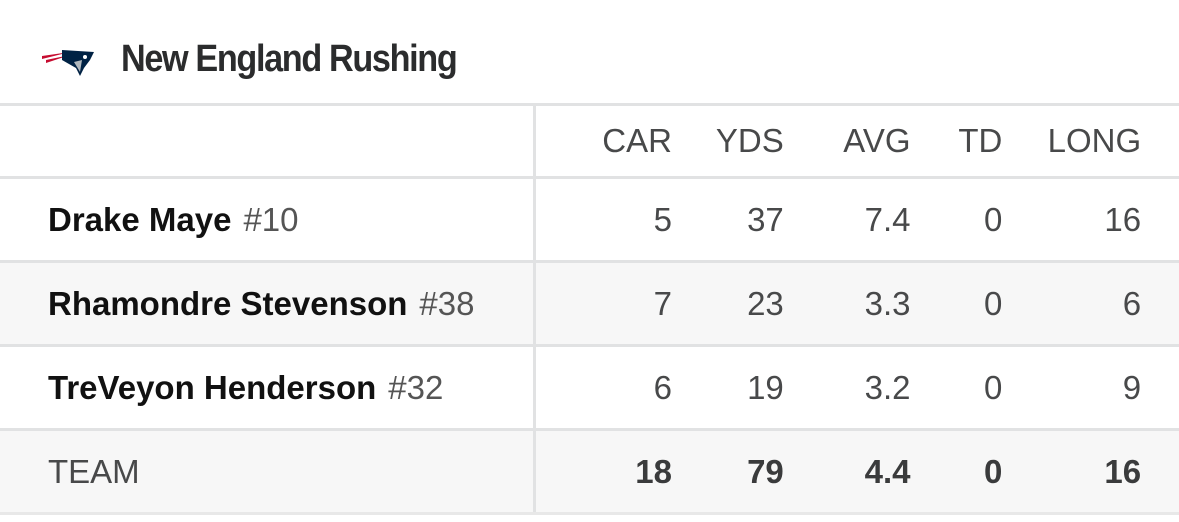 This screenshot has height=522, width=1179. Describe the element at coordinates (847, 471) in the screenshot. I see `team-avg: 4.4` at that location.